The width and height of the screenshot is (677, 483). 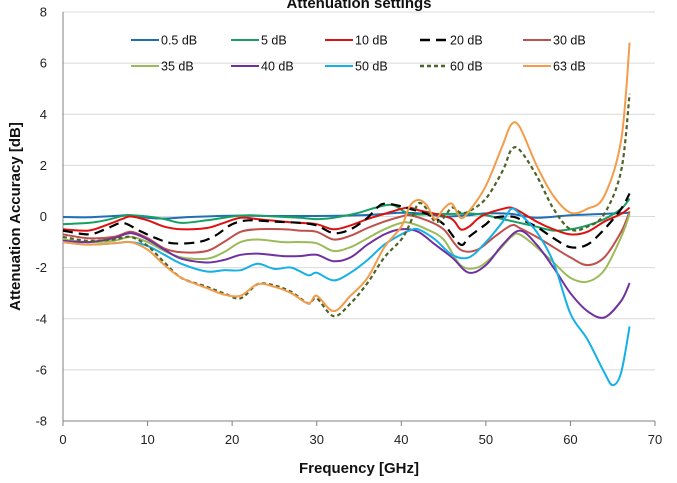 What do you see at coordinates (41, 421) in the screenshot?
I see `y-tick-label: -8` at bounding box center [41, 421].